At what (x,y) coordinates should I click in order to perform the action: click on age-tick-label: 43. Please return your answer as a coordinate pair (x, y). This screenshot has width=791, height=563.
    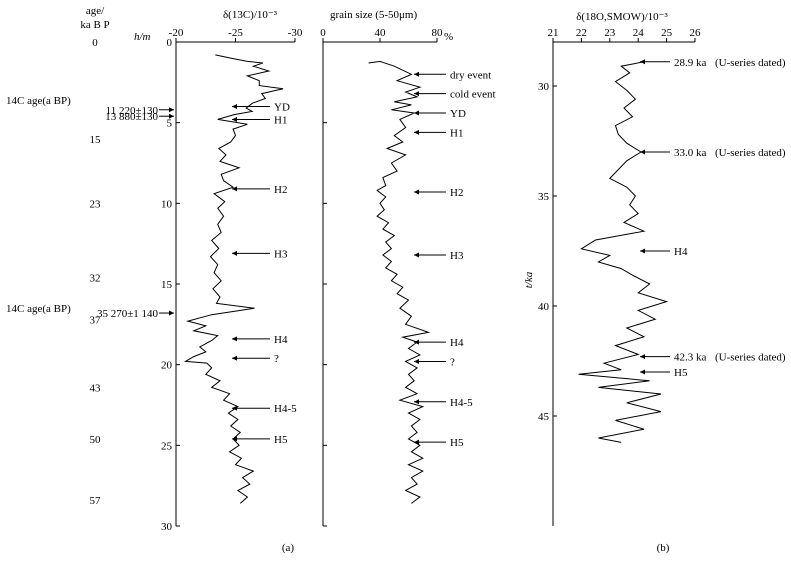
    Looking at the image, I should click on (96, 388).